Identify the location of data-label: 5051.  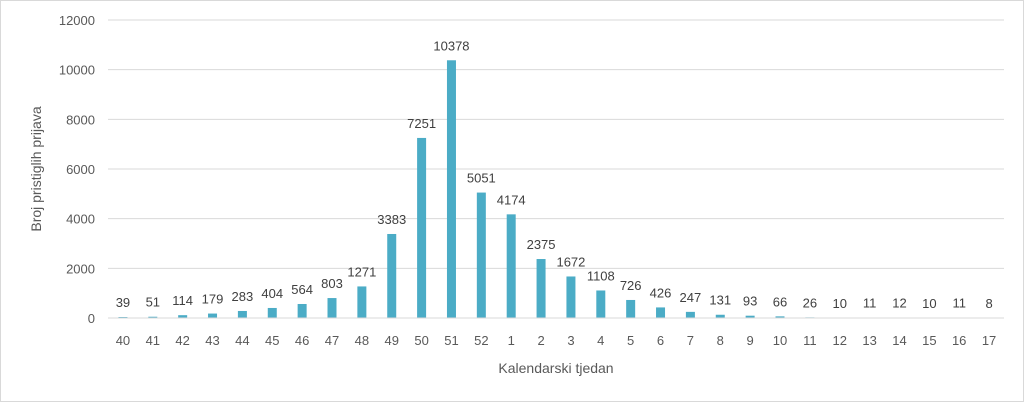
(481, 178).